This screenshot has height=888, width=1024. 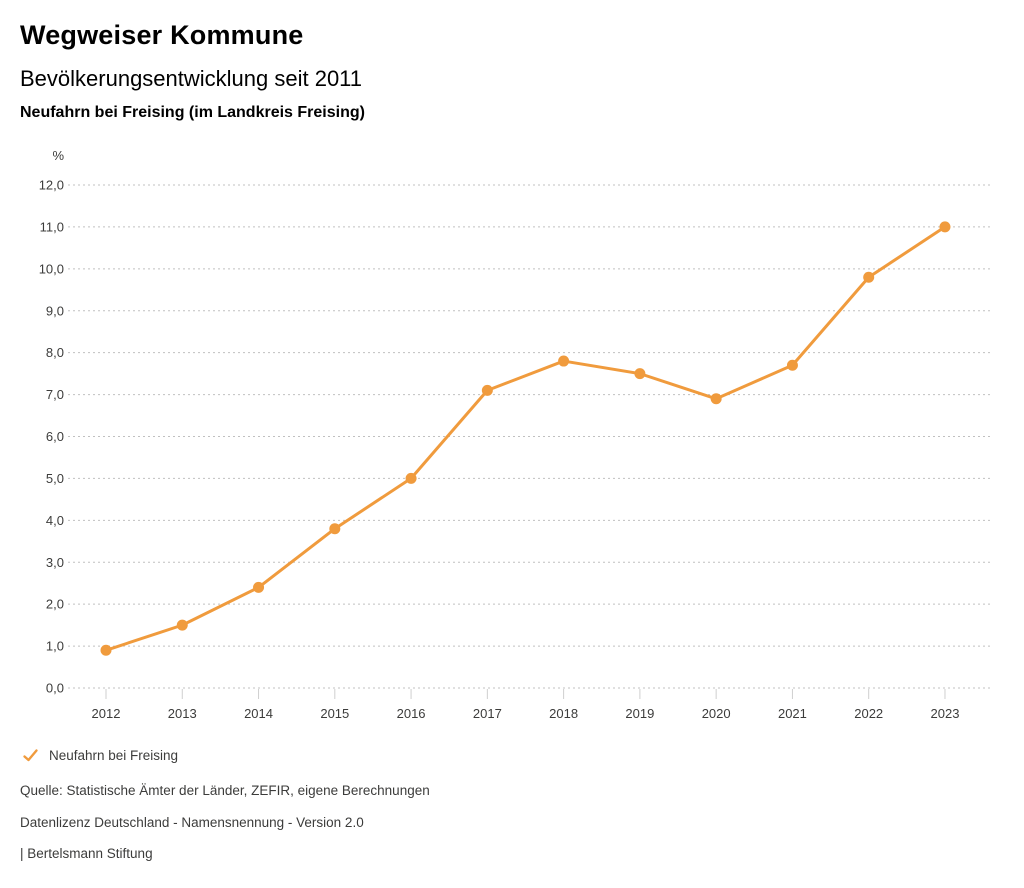 I want to click on legend-item-neufahrn: Neufahrn bei Freising, so click(x=100, y=755).